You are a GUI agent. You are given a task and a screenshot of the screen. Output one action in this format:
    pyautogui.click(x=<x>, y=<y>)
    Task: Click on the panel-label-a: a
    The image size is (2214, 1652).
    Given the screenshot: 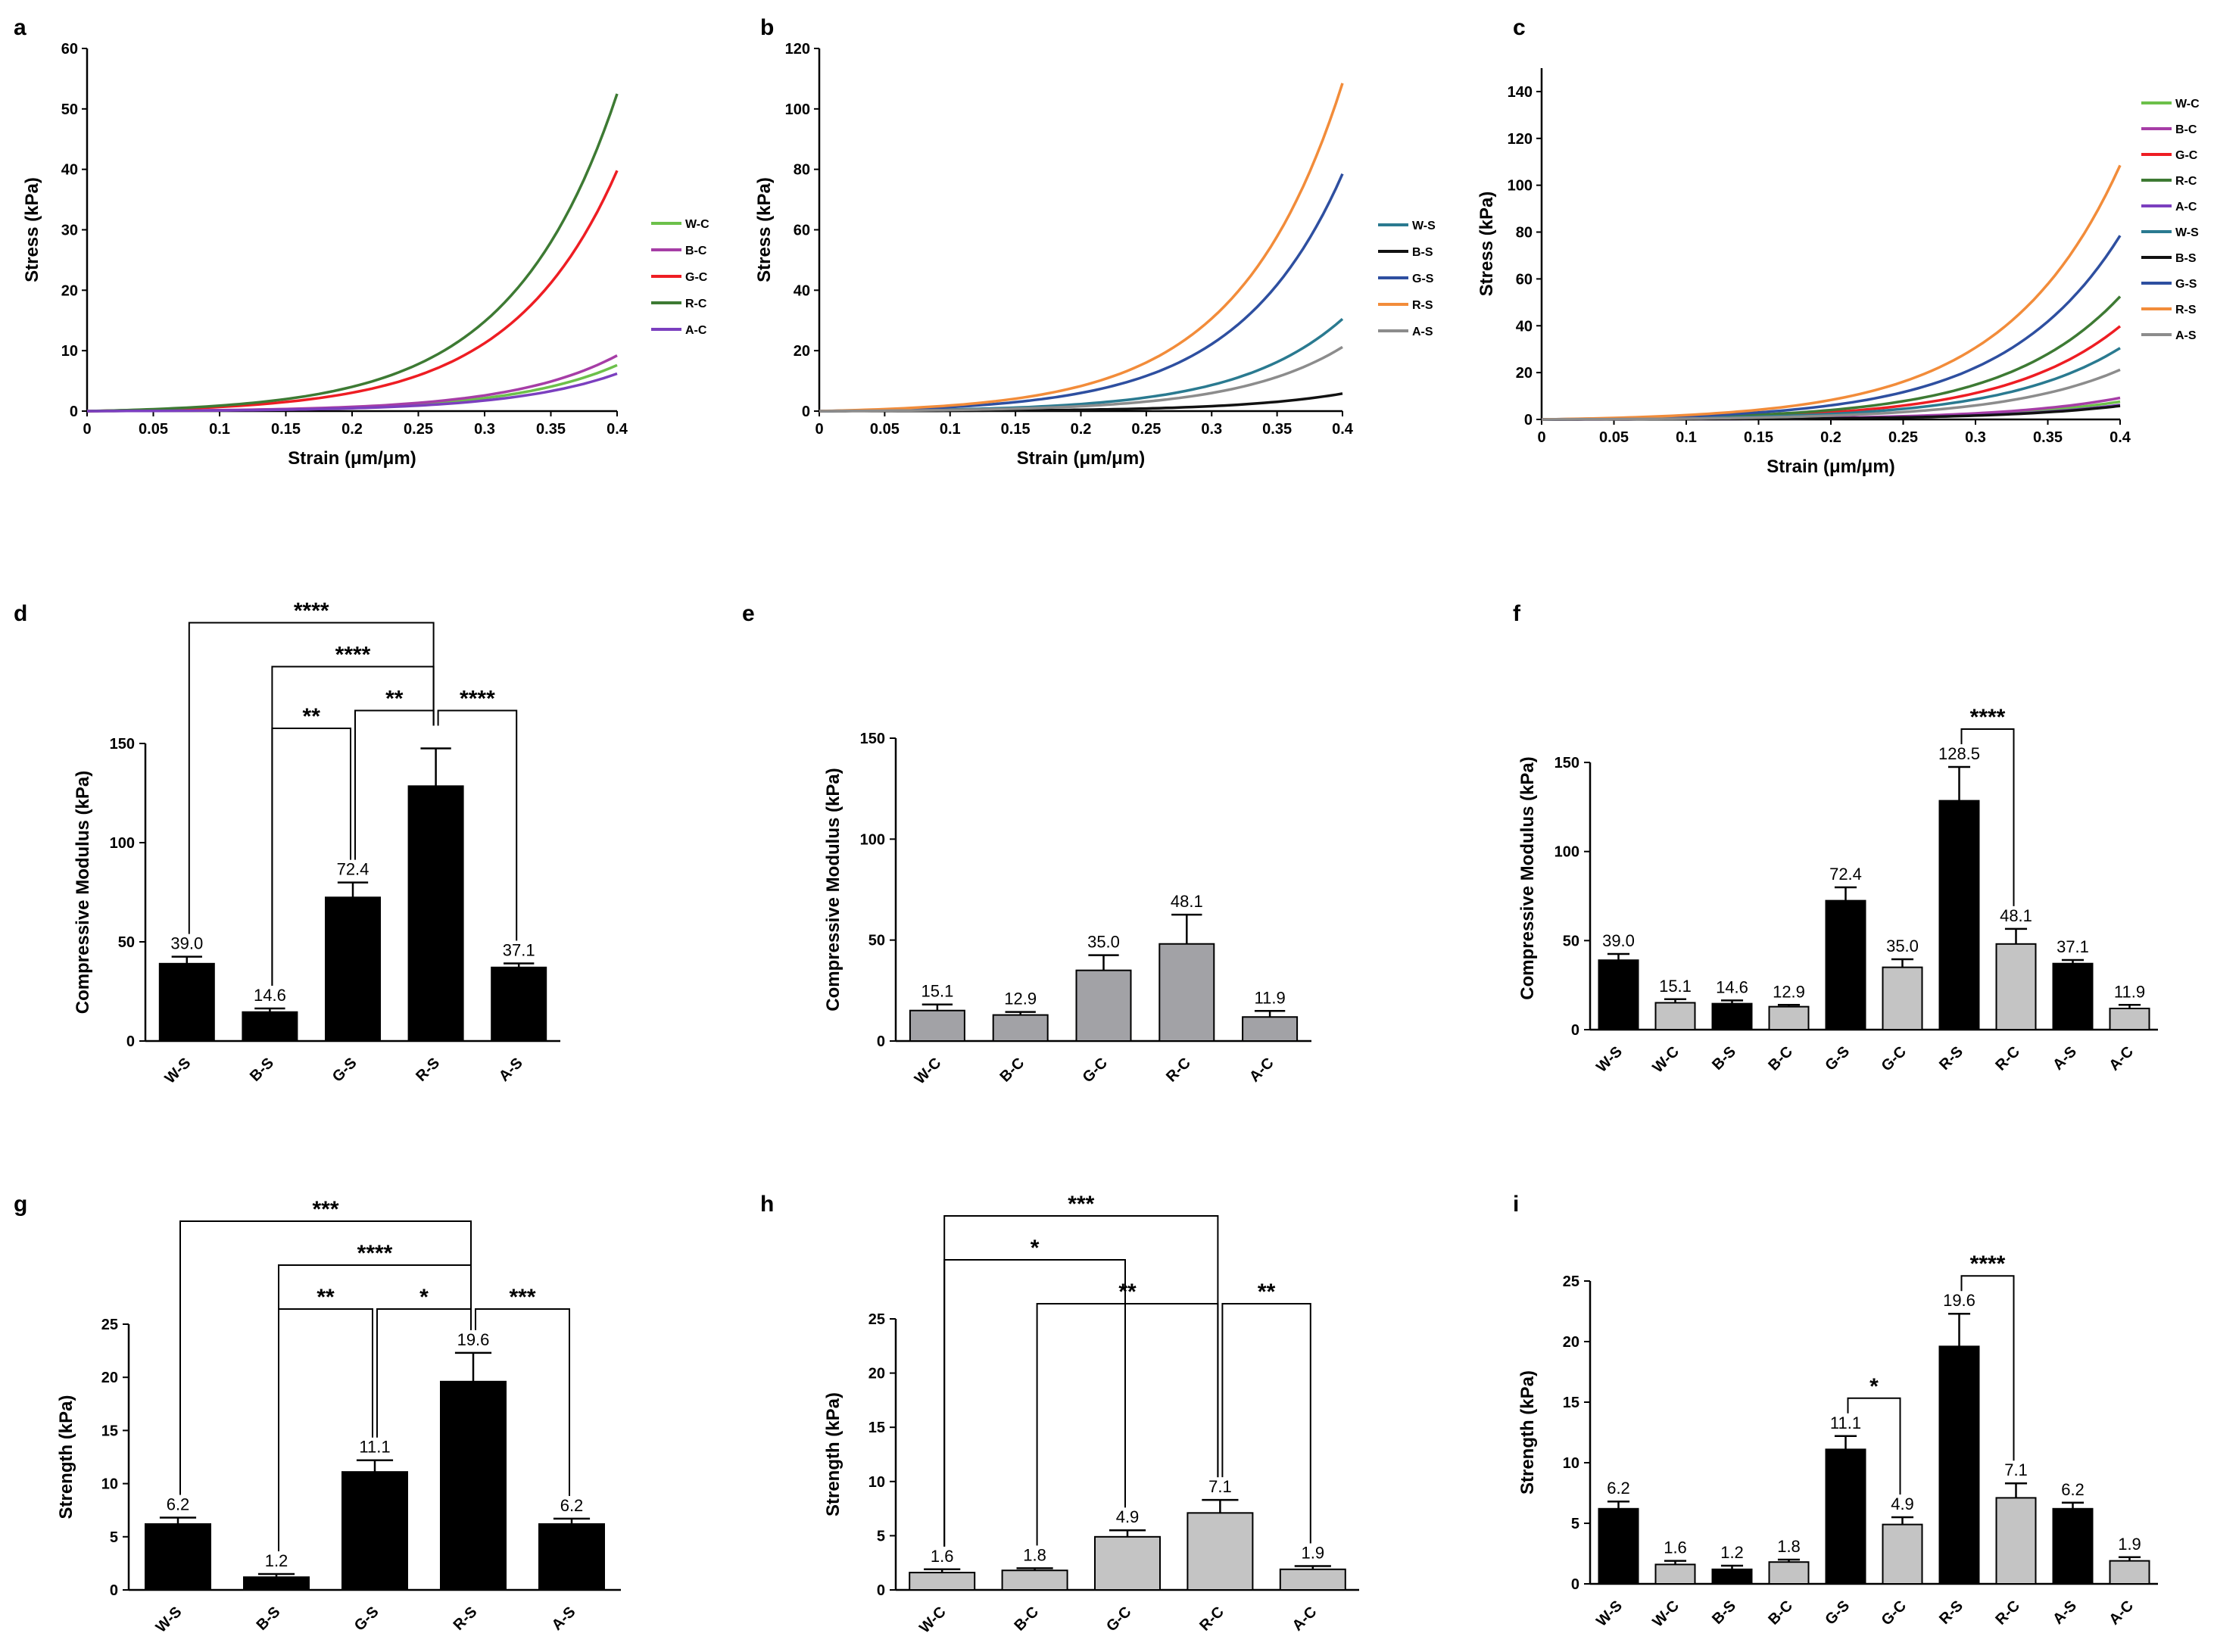 What is the action you would take?
    pyautogui.click(x=20, y=27)
    